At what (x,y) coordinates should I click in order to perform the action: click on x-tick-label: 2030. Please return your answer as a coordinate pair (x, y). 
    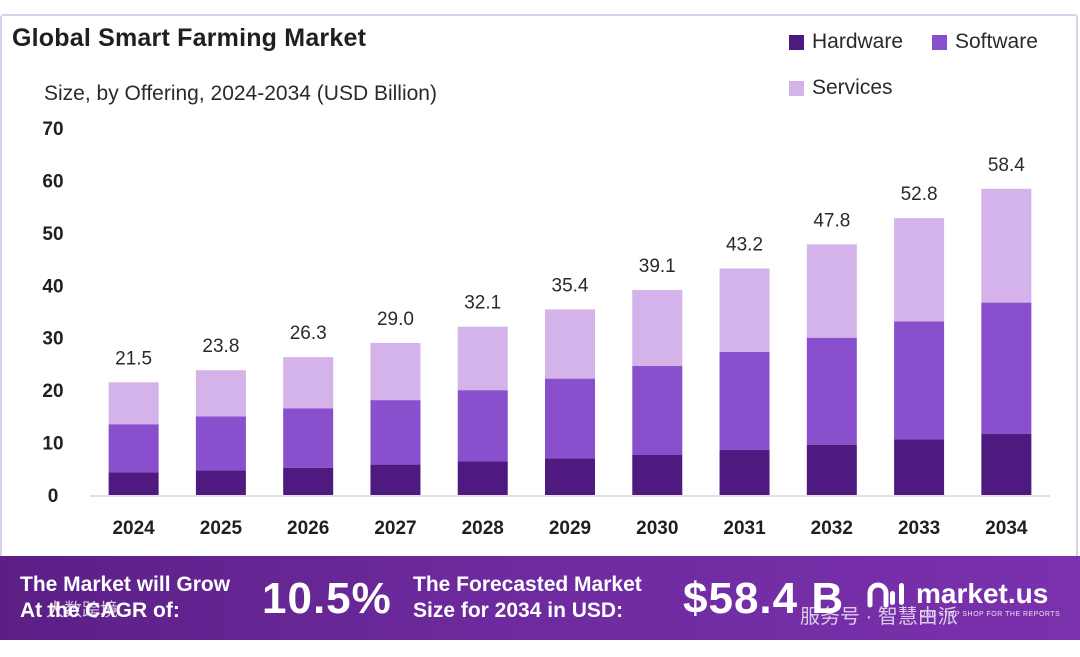
    Looking at the image, I should click on (657, 528).